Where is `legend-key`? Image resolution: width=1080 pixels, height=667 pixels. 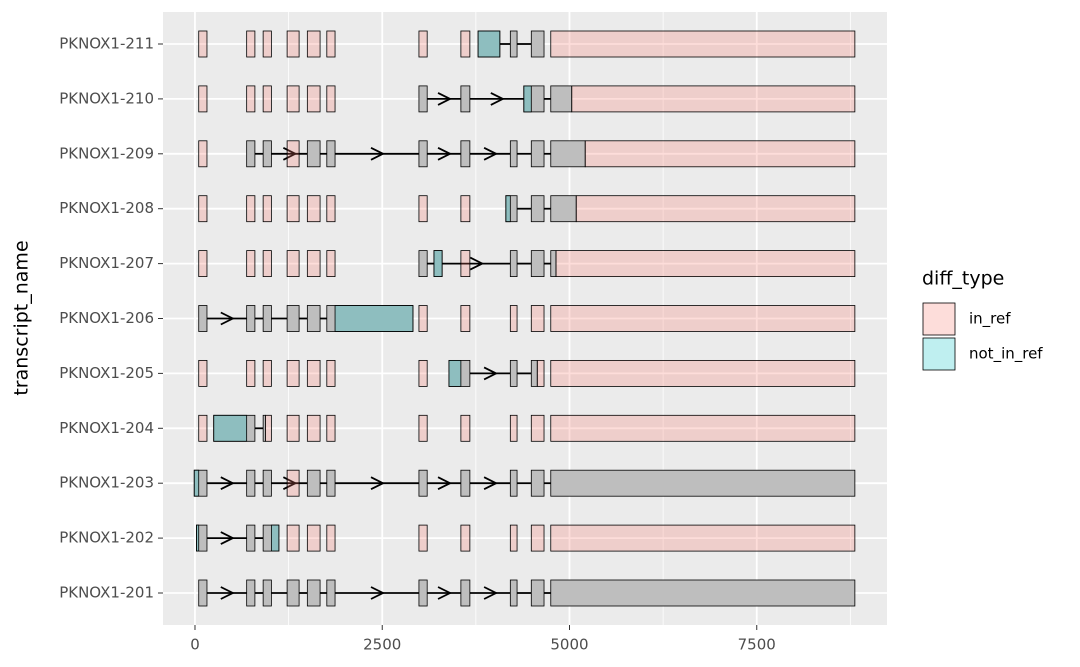 legend-key is located at coordinates (939, 354).